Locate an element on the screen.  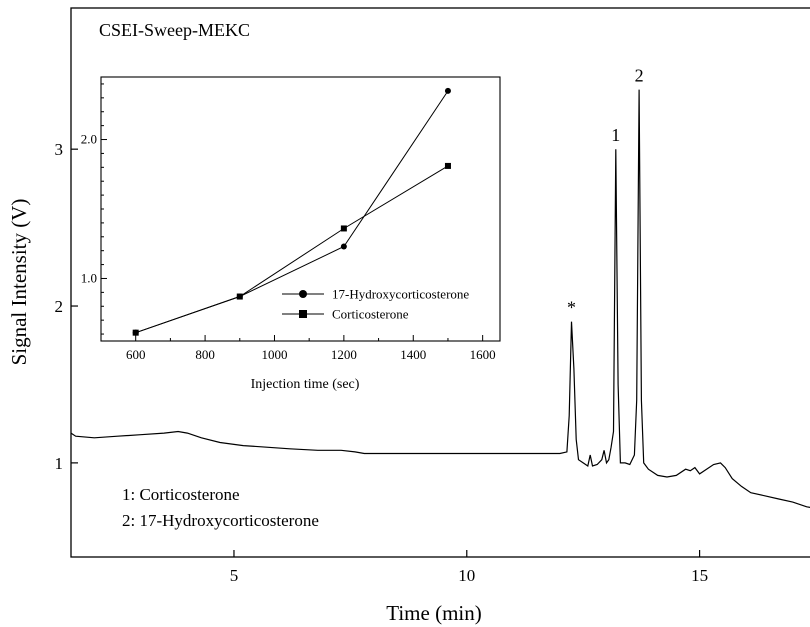
main-x-tick-label: 5 is located at coordinates (234, 575).